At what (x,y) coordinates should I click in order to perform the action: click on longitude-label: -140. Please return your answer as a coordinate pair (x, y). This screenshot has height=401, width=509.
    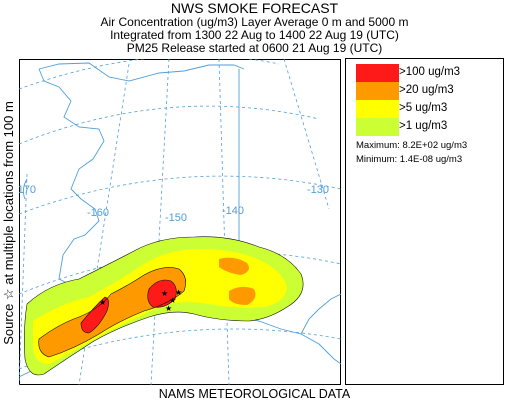
    Looking at the image, I should click on (233, 211).